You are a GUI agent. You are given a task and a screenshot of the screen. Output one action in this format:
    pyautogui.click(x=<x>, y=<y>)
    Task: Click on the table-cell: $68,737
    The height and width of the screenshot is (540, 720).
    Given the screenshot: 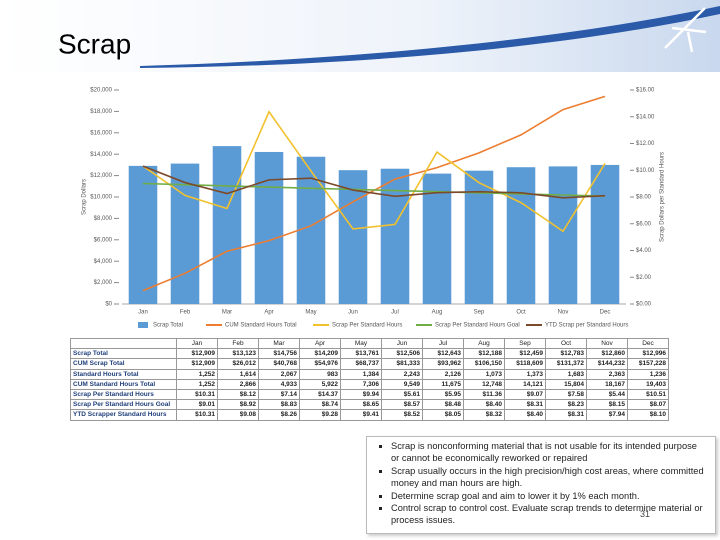 What is the action you would take?
    pyautogui.click(x=361, y=364)
    